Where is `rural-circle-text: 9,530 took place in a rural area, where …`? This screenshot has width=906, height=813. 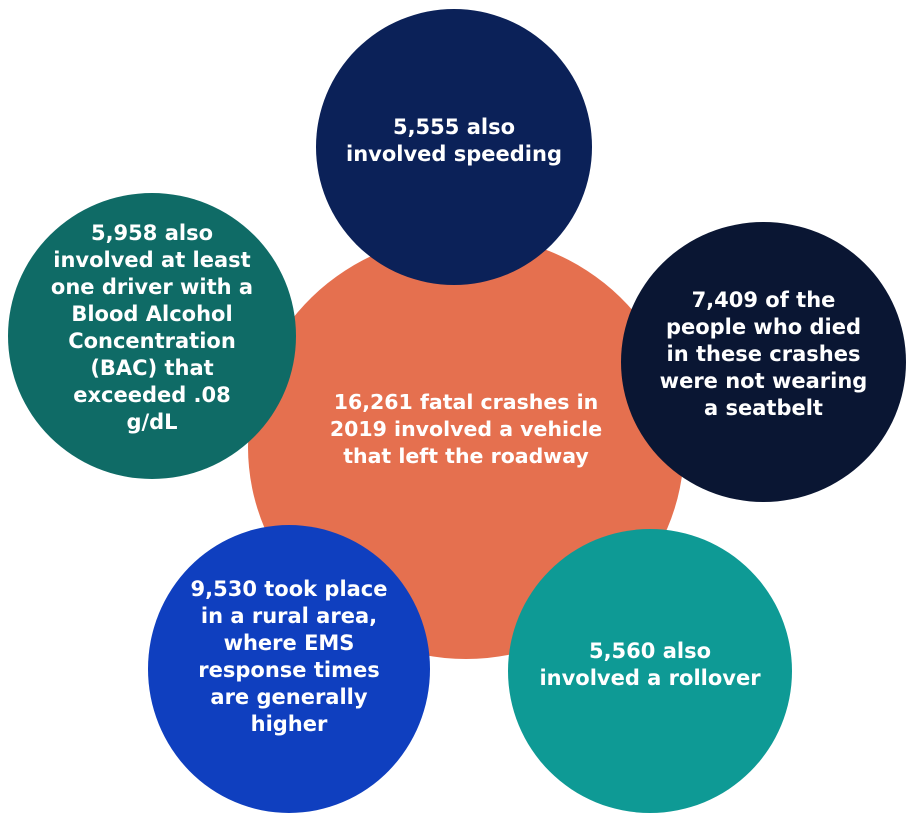
rural-circle-text: 9,530 took place in a rural area, where … is located at coordinates (289, 656).